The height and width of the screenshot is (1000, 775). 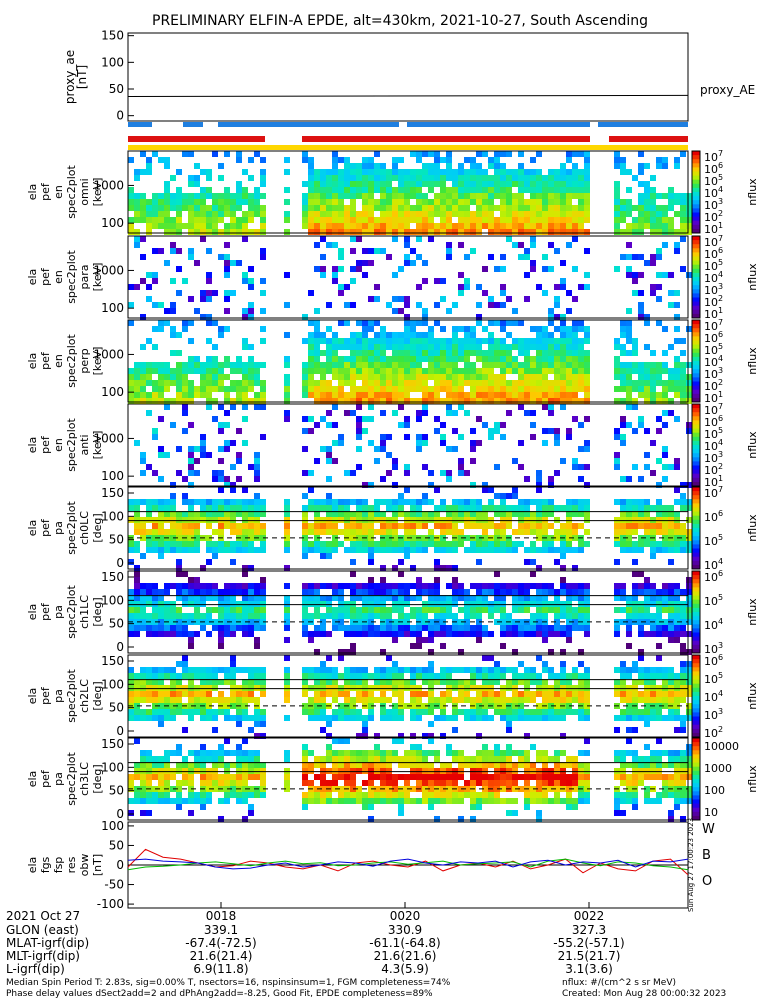 I want to click on blue-status-segment, so click(x=498, y=124).